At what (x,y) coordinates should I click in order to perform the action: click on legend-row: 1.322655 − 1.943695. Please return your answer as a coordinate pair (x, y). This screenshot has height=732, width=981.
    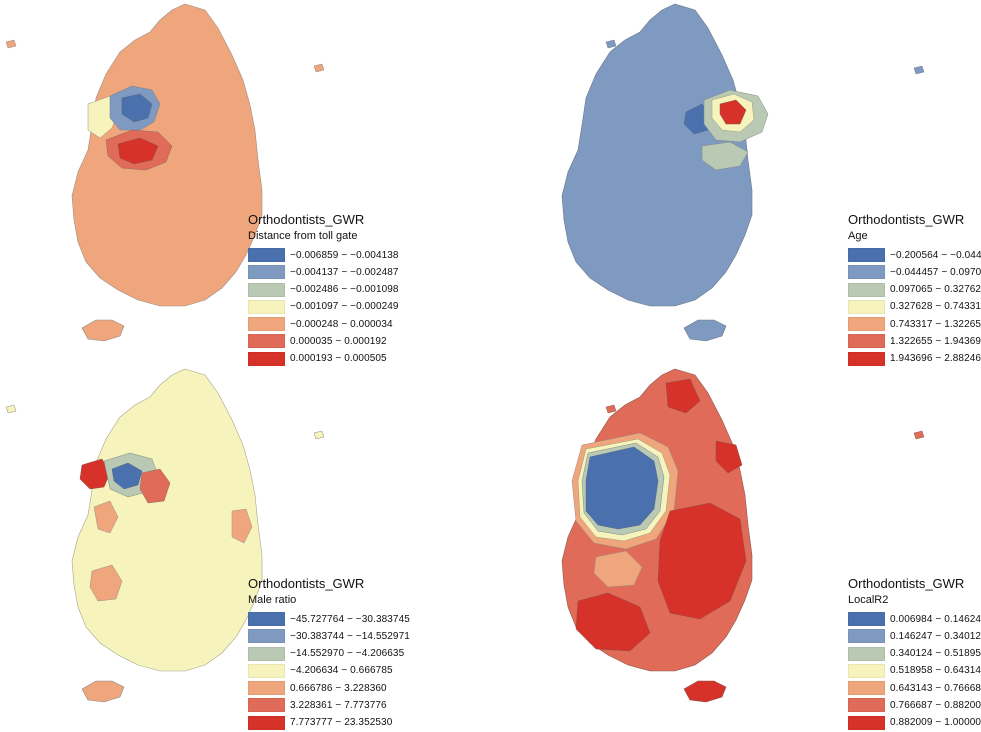
    Looking at the image, I should click on (914, 341).